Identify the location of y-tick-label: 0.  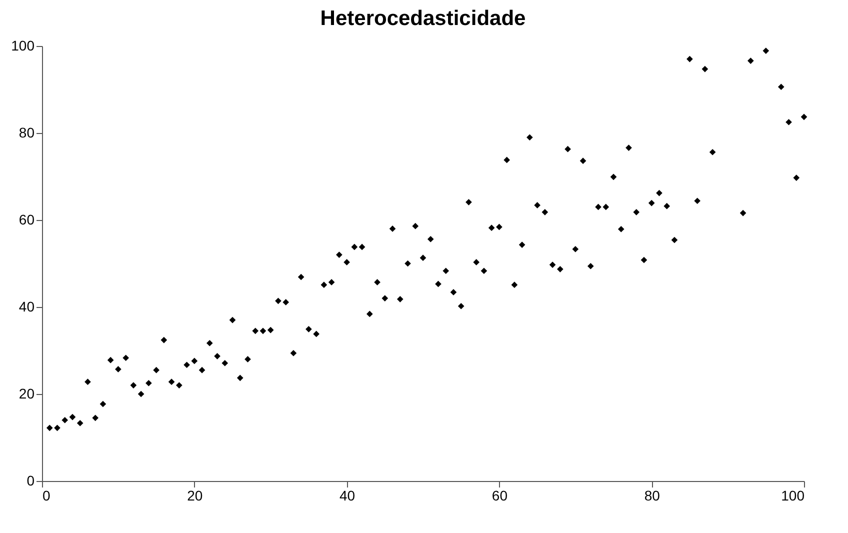
(30, 480).